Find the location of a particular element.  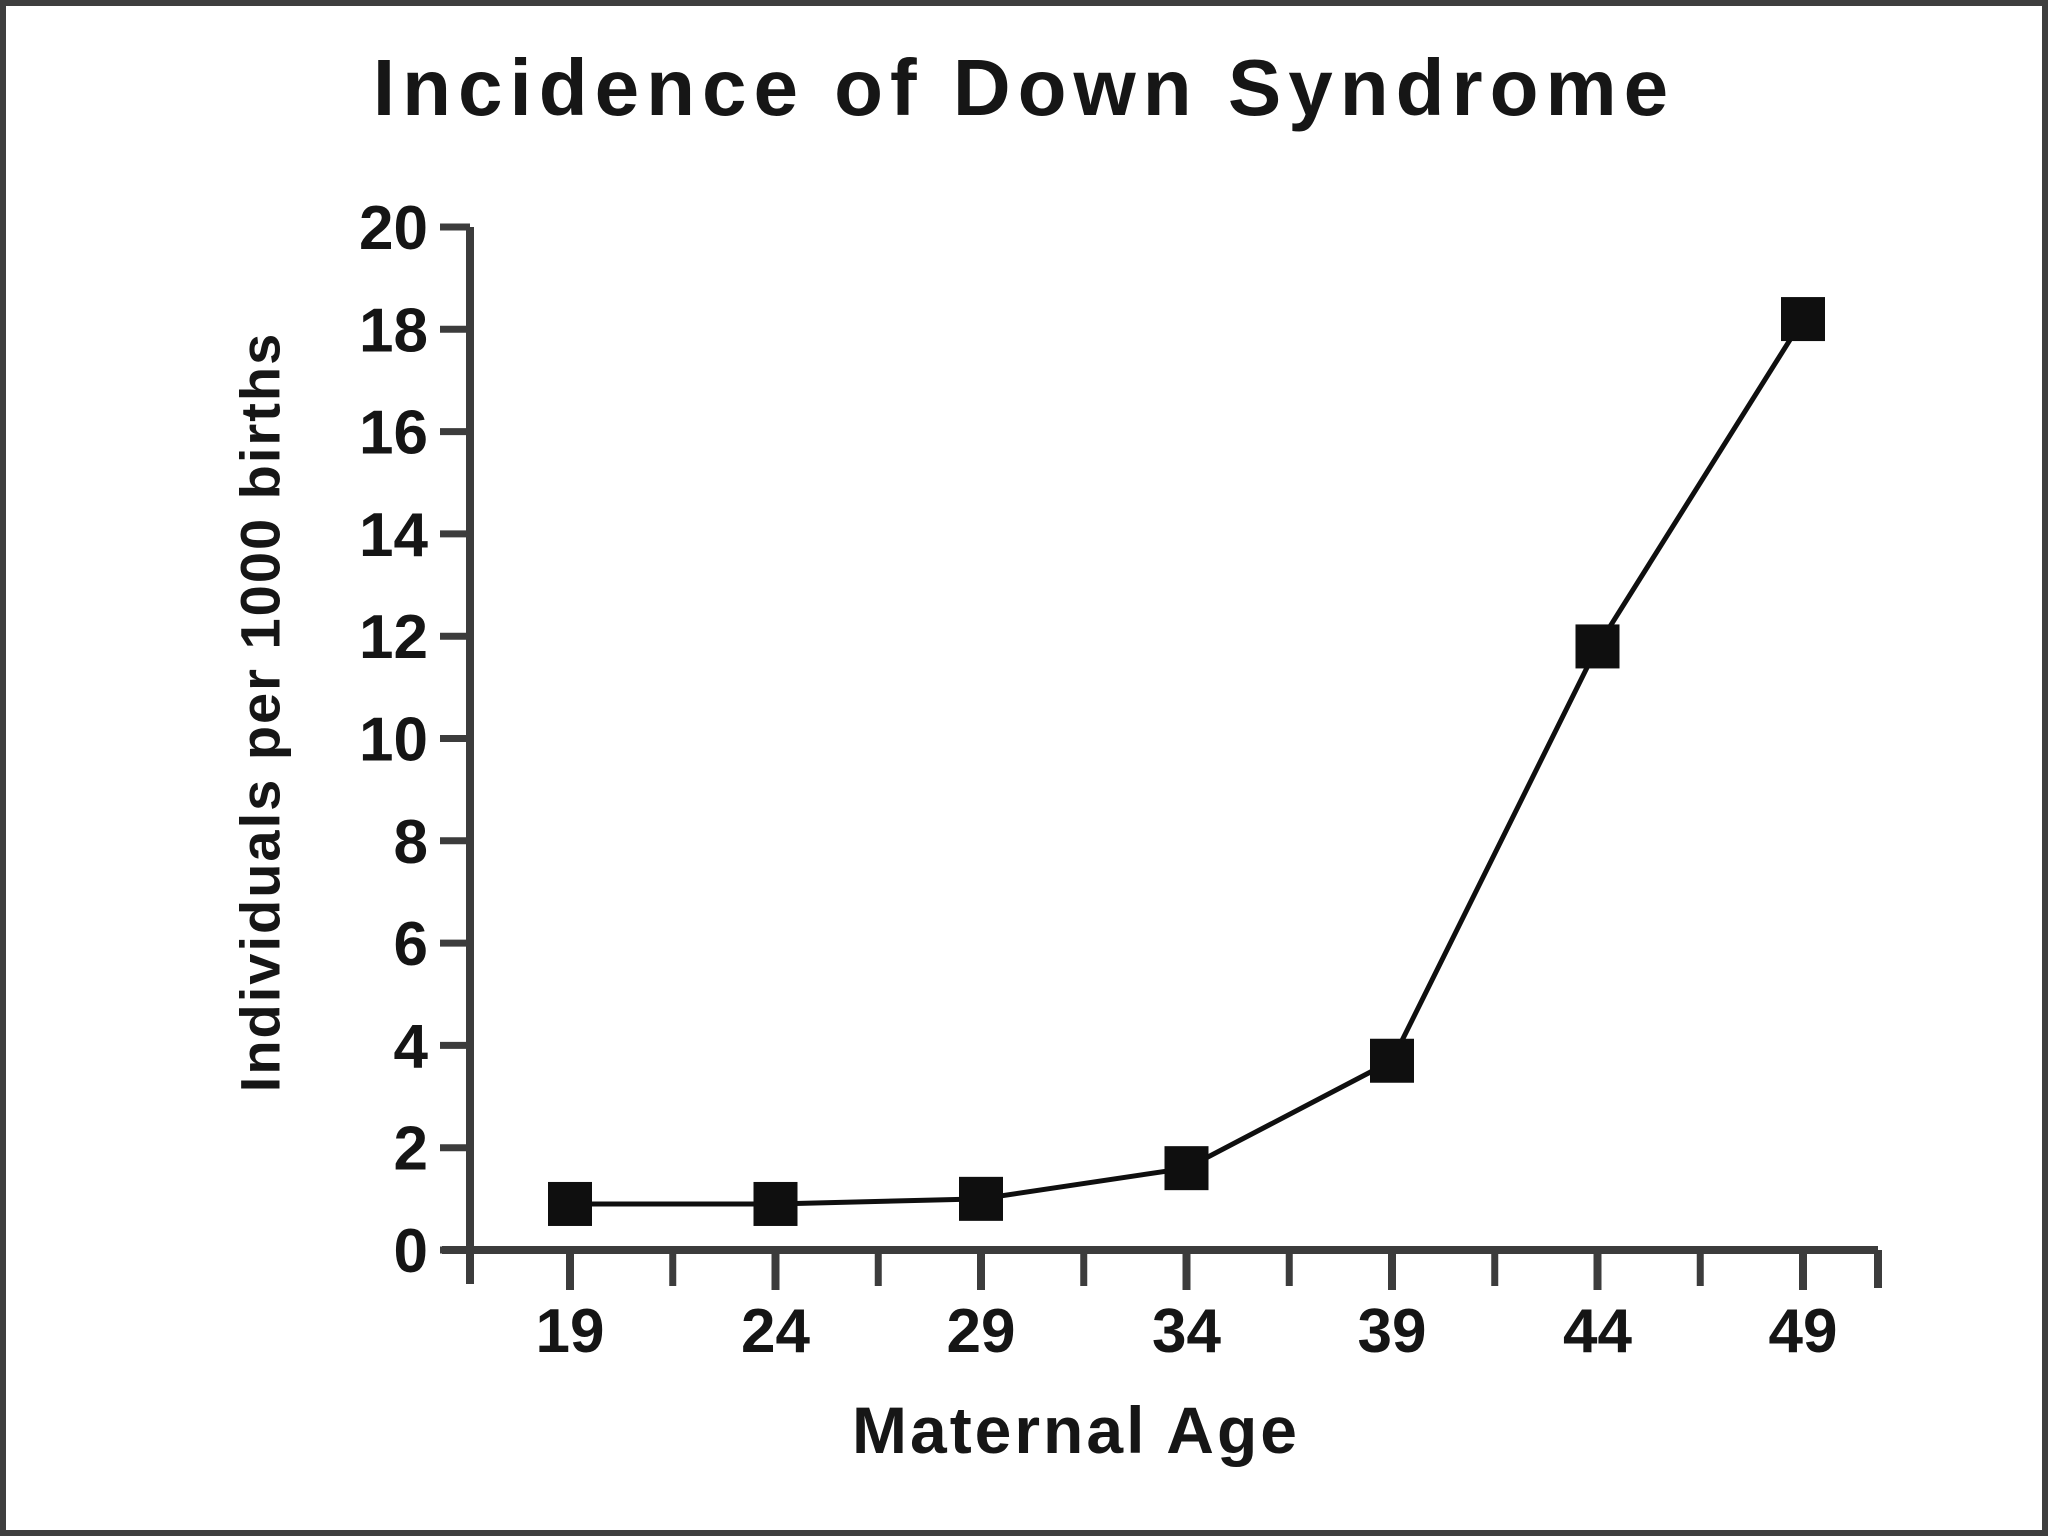

x-tick-label: 44 is located at coordinates (1597, 1331).